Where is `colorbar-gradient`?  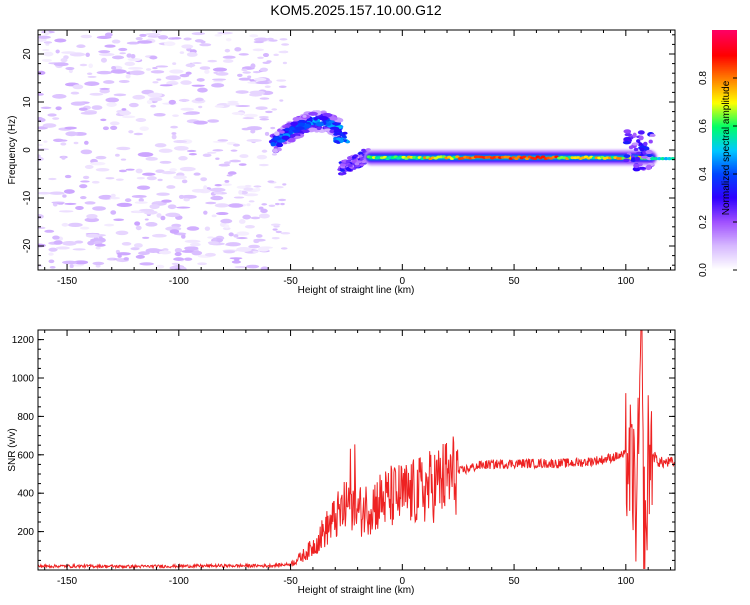 colorbar-gradient is located at coordinates (724, 150).